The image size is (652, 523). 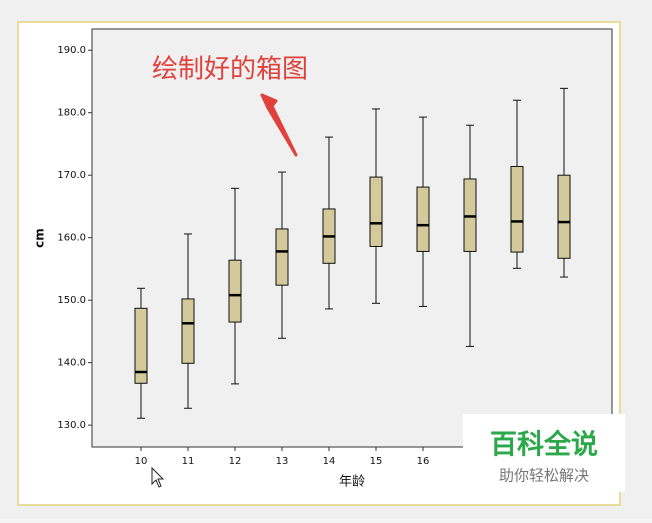 What do you see at coordinates (71, 50) in the screenshot?
I see `y-tick-label: 190.0` at bounding box center [71, 50].